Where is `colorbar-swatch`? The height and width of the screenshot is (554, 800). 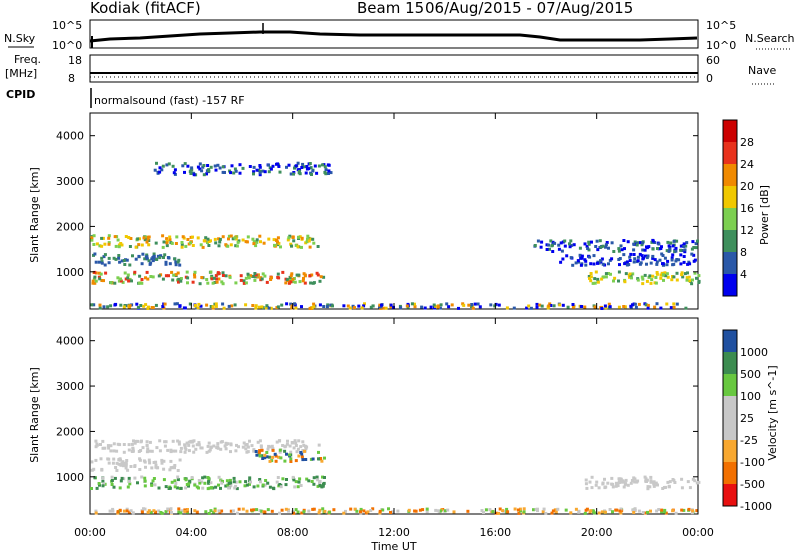
colorbar-swatch is located at coordinates (730, 363).